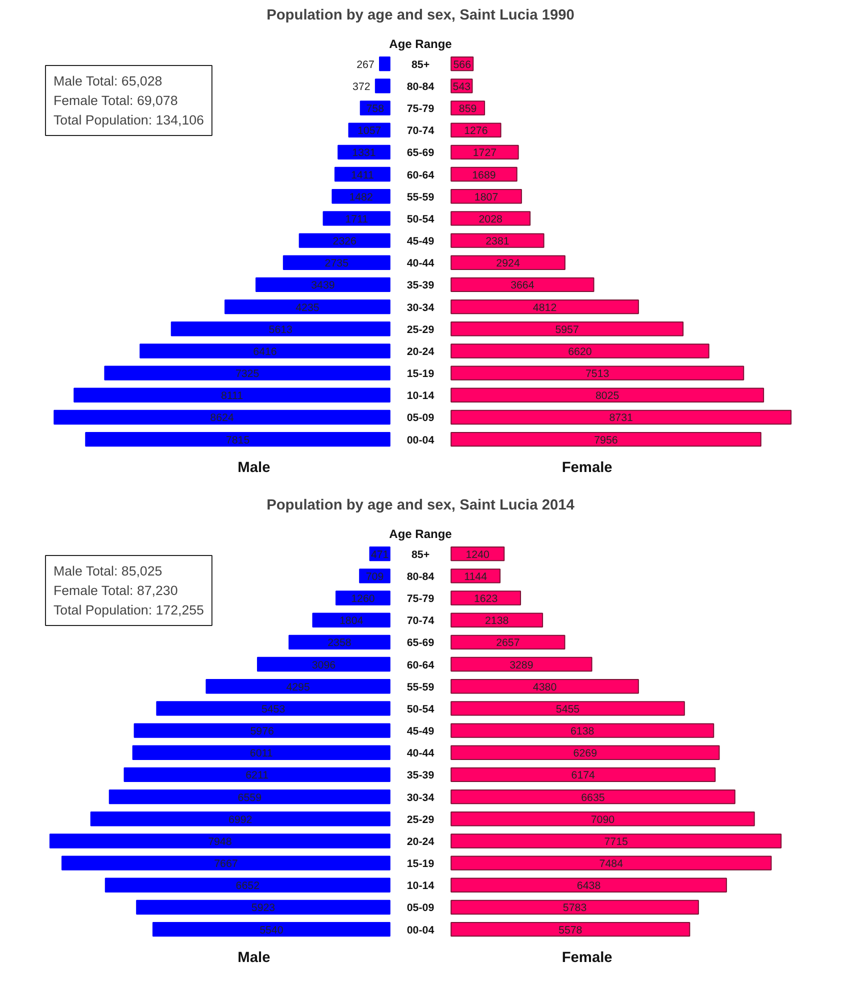 This screenshot has height=990, width=846. Describe the element at coordinates (280, 330) in the screenshot. I see `data-label: 5613` at that location.